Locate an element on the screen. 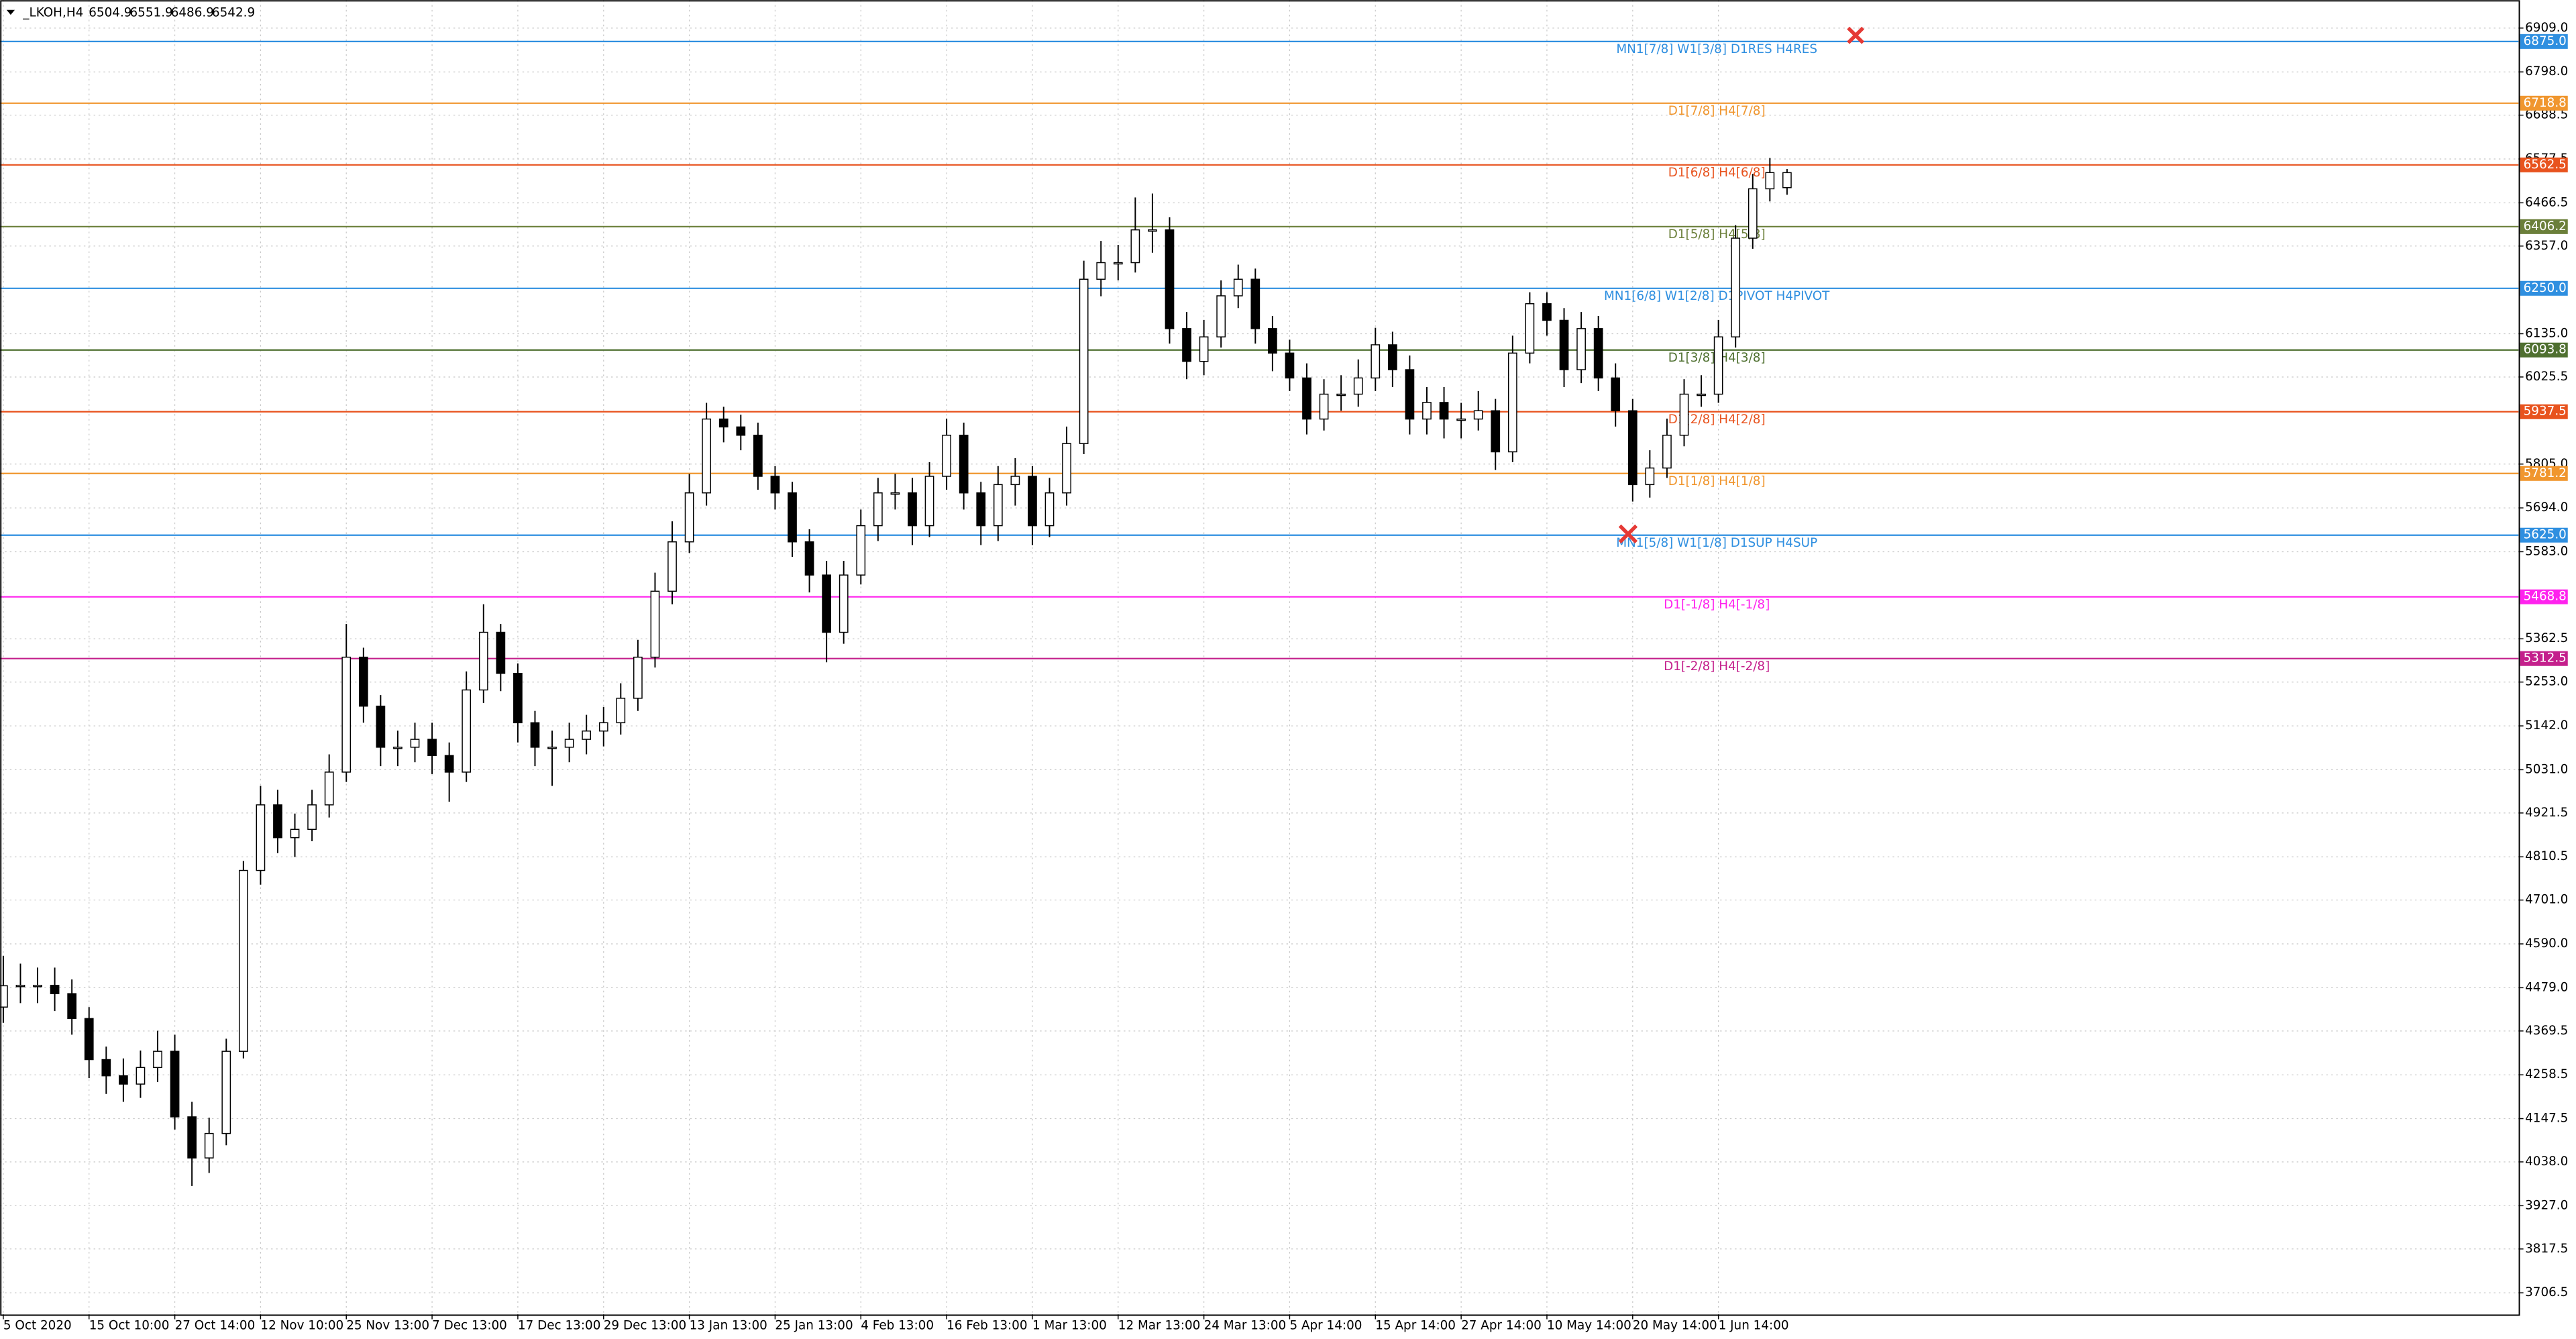 The width and height of the screenshot is (2576, 1339). x-tick-label: 27 Oct 14:00 is located at coordinates (215, 1325).